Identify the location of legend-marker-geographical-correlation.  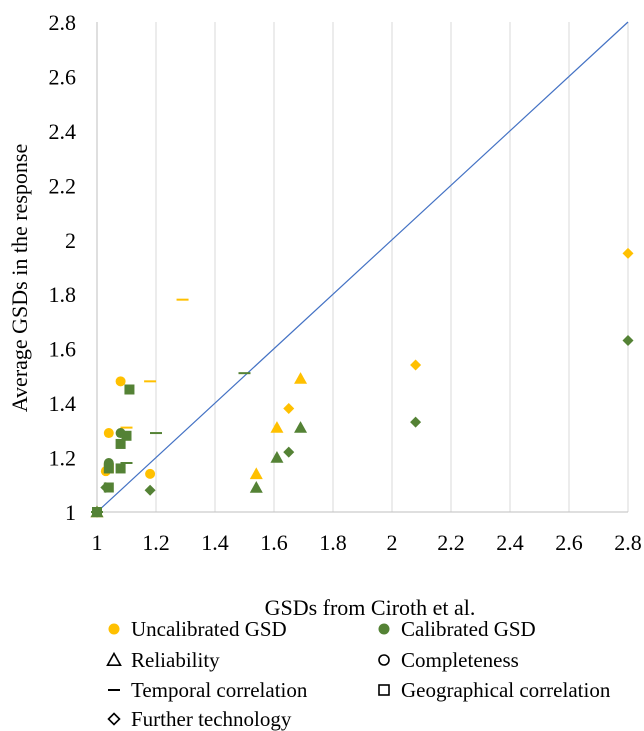
(384, 690).